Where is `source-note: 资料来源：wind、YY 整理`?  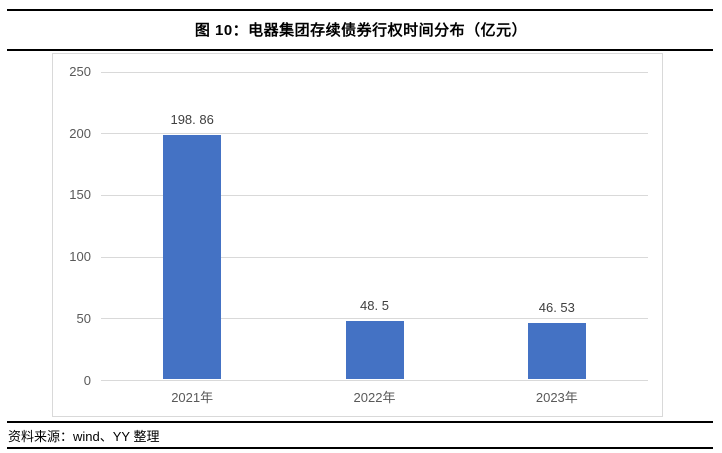
source-note: 资料来源：wind、YY 整理 is located at coordinates (84, 436).